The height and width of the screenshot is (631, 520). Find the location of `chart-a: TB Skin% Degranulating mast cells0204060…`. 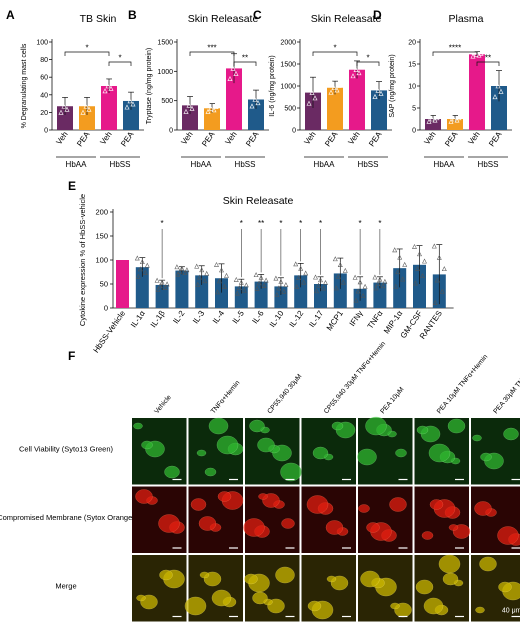

chart-a: TB Skin% Degranulating mast cells0204060… is located at coordinates (82, 91).